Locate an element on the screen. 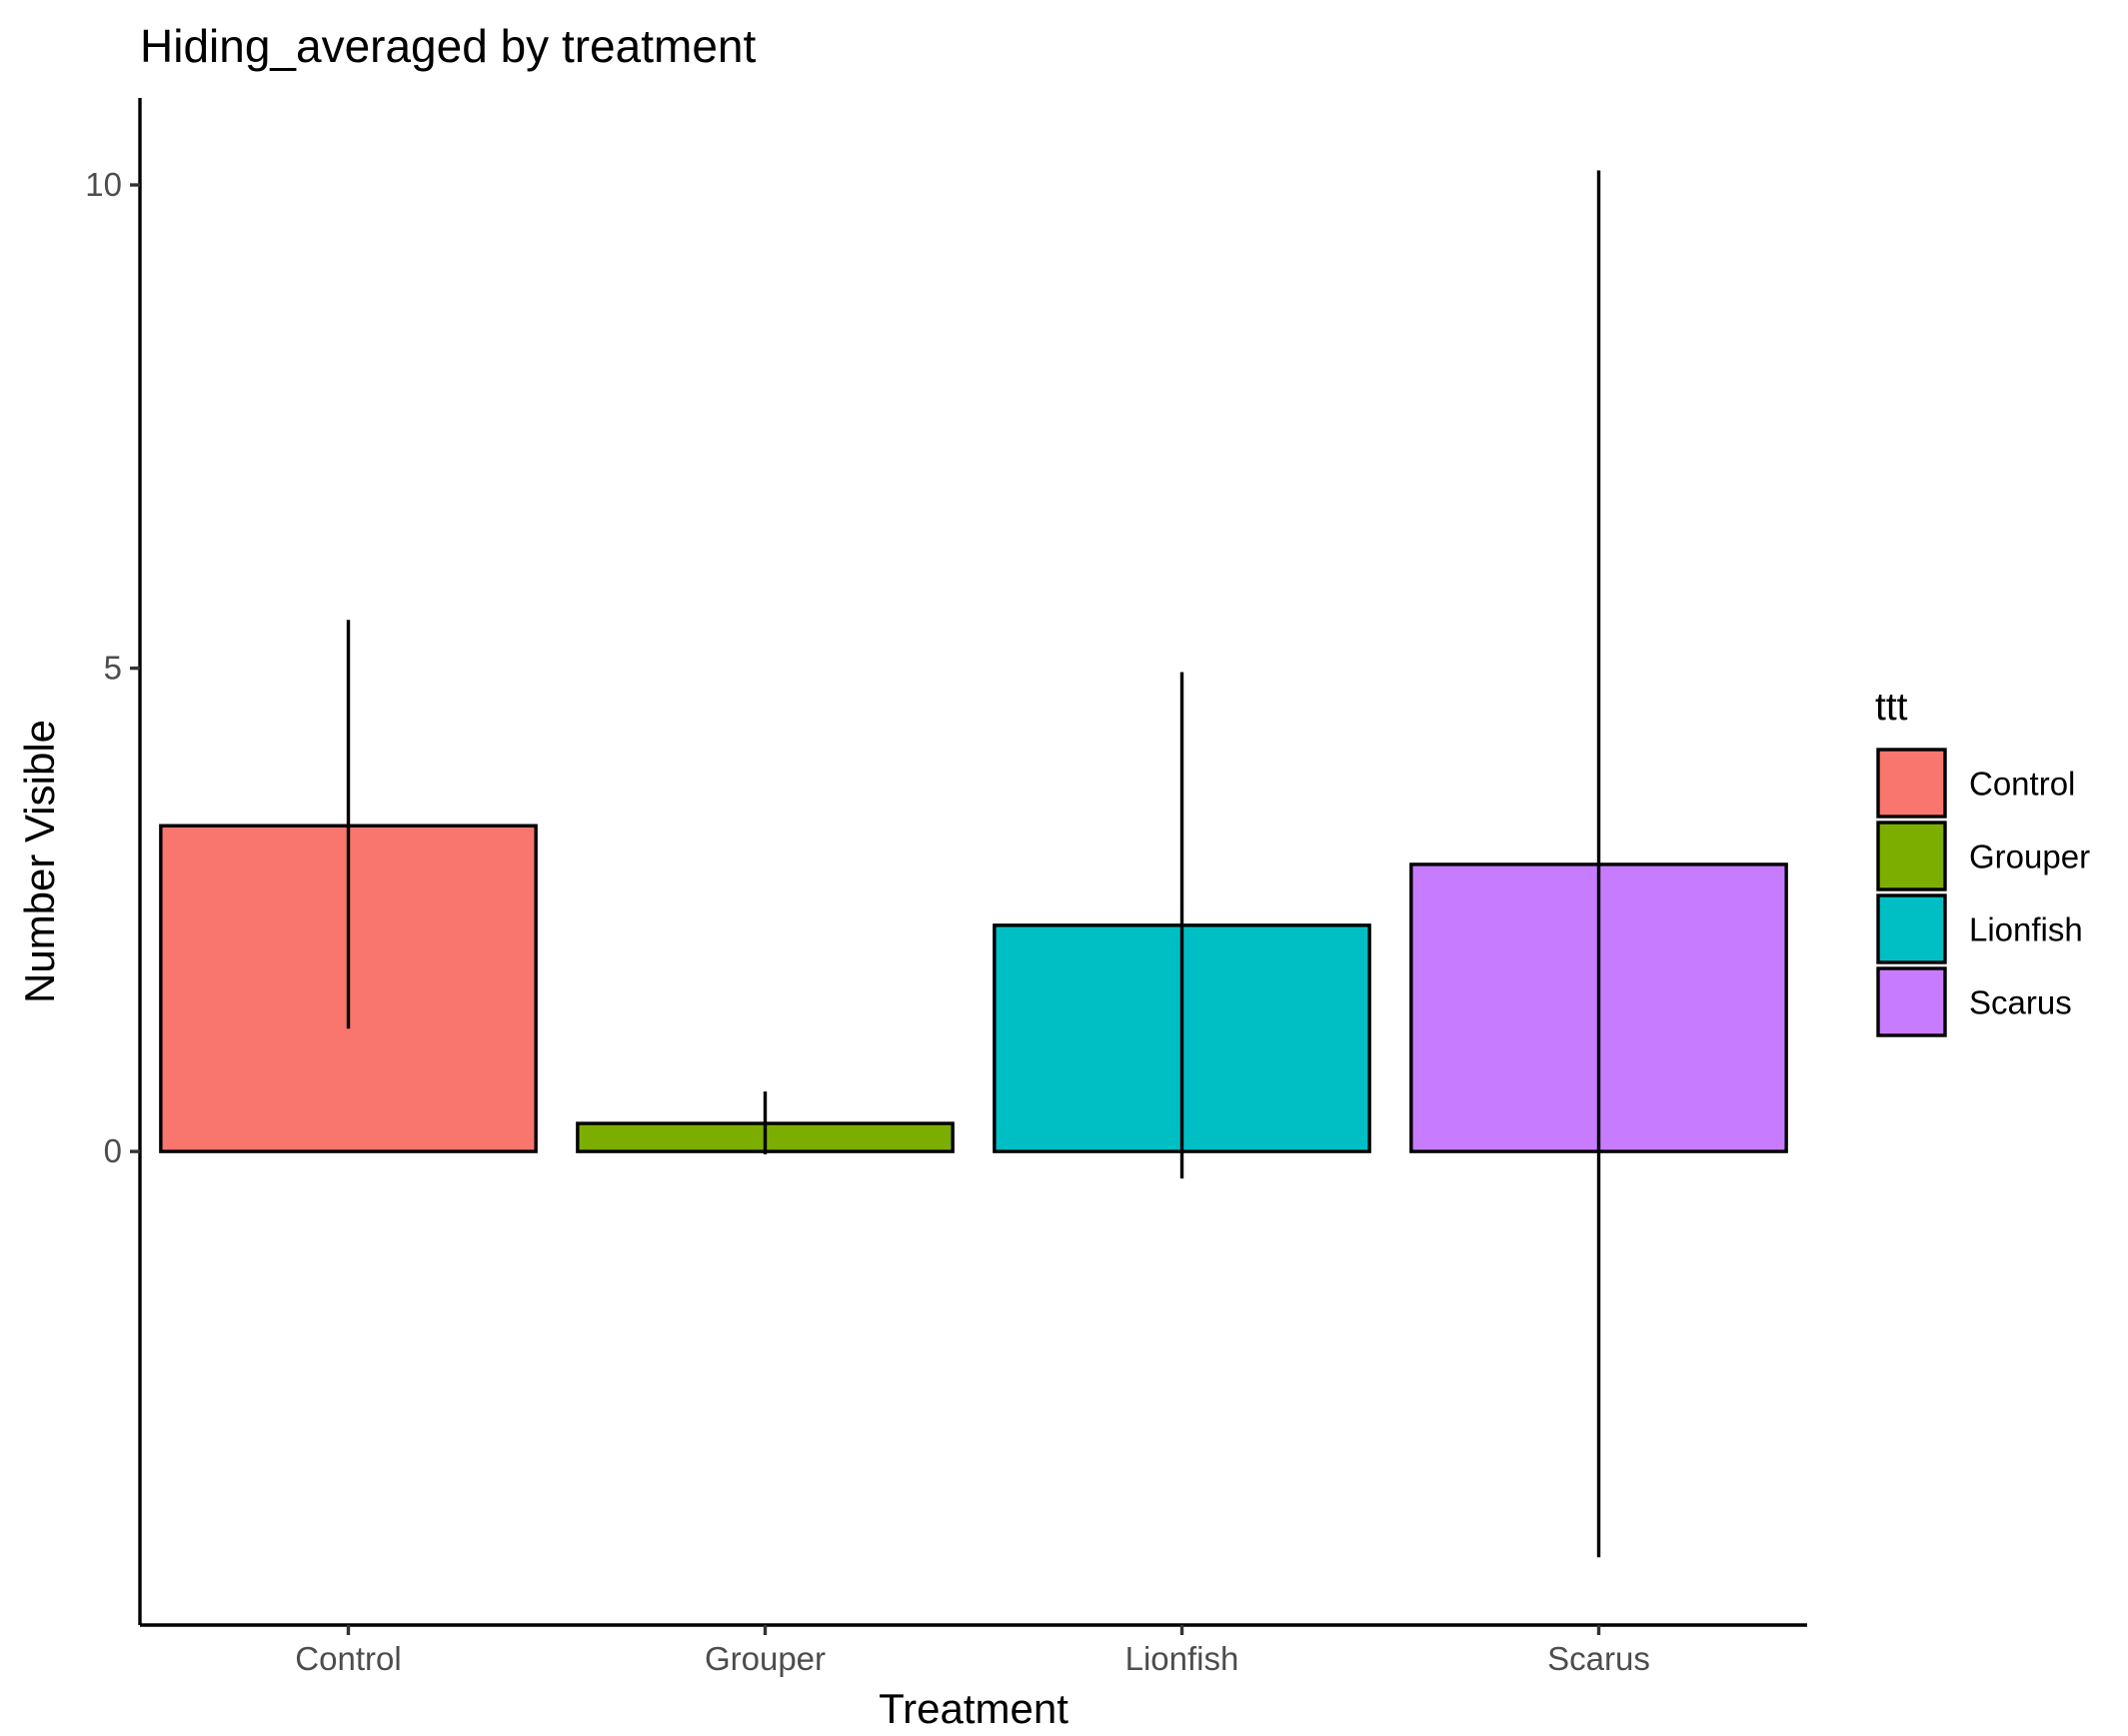 The width and height of the screenshot is (2128, 1736). x-tick-label: Scarus is located at coordinates (1598, 1658).